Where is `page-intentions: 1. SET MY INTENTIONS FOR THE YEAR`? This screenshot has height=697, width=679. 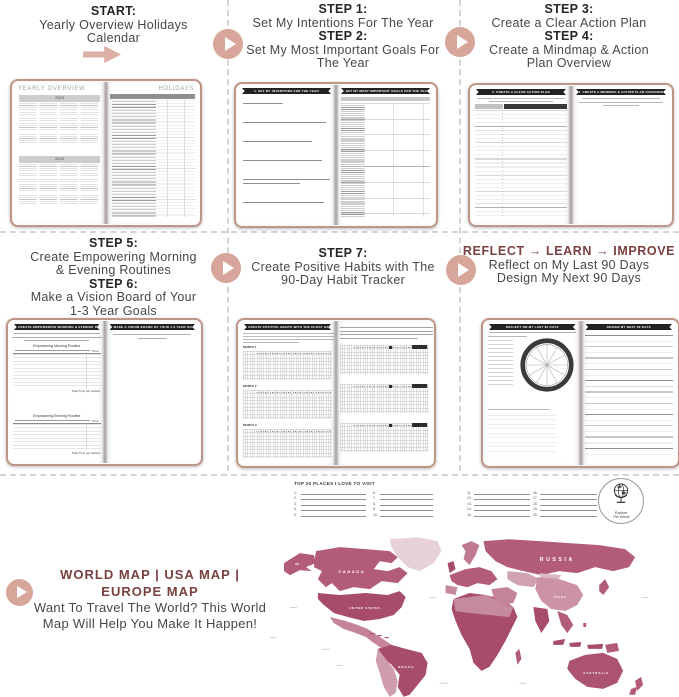 page-intentions: 1. SET MY INTENTIONS FOR THE YEAR is located at coordinates (286, 155).